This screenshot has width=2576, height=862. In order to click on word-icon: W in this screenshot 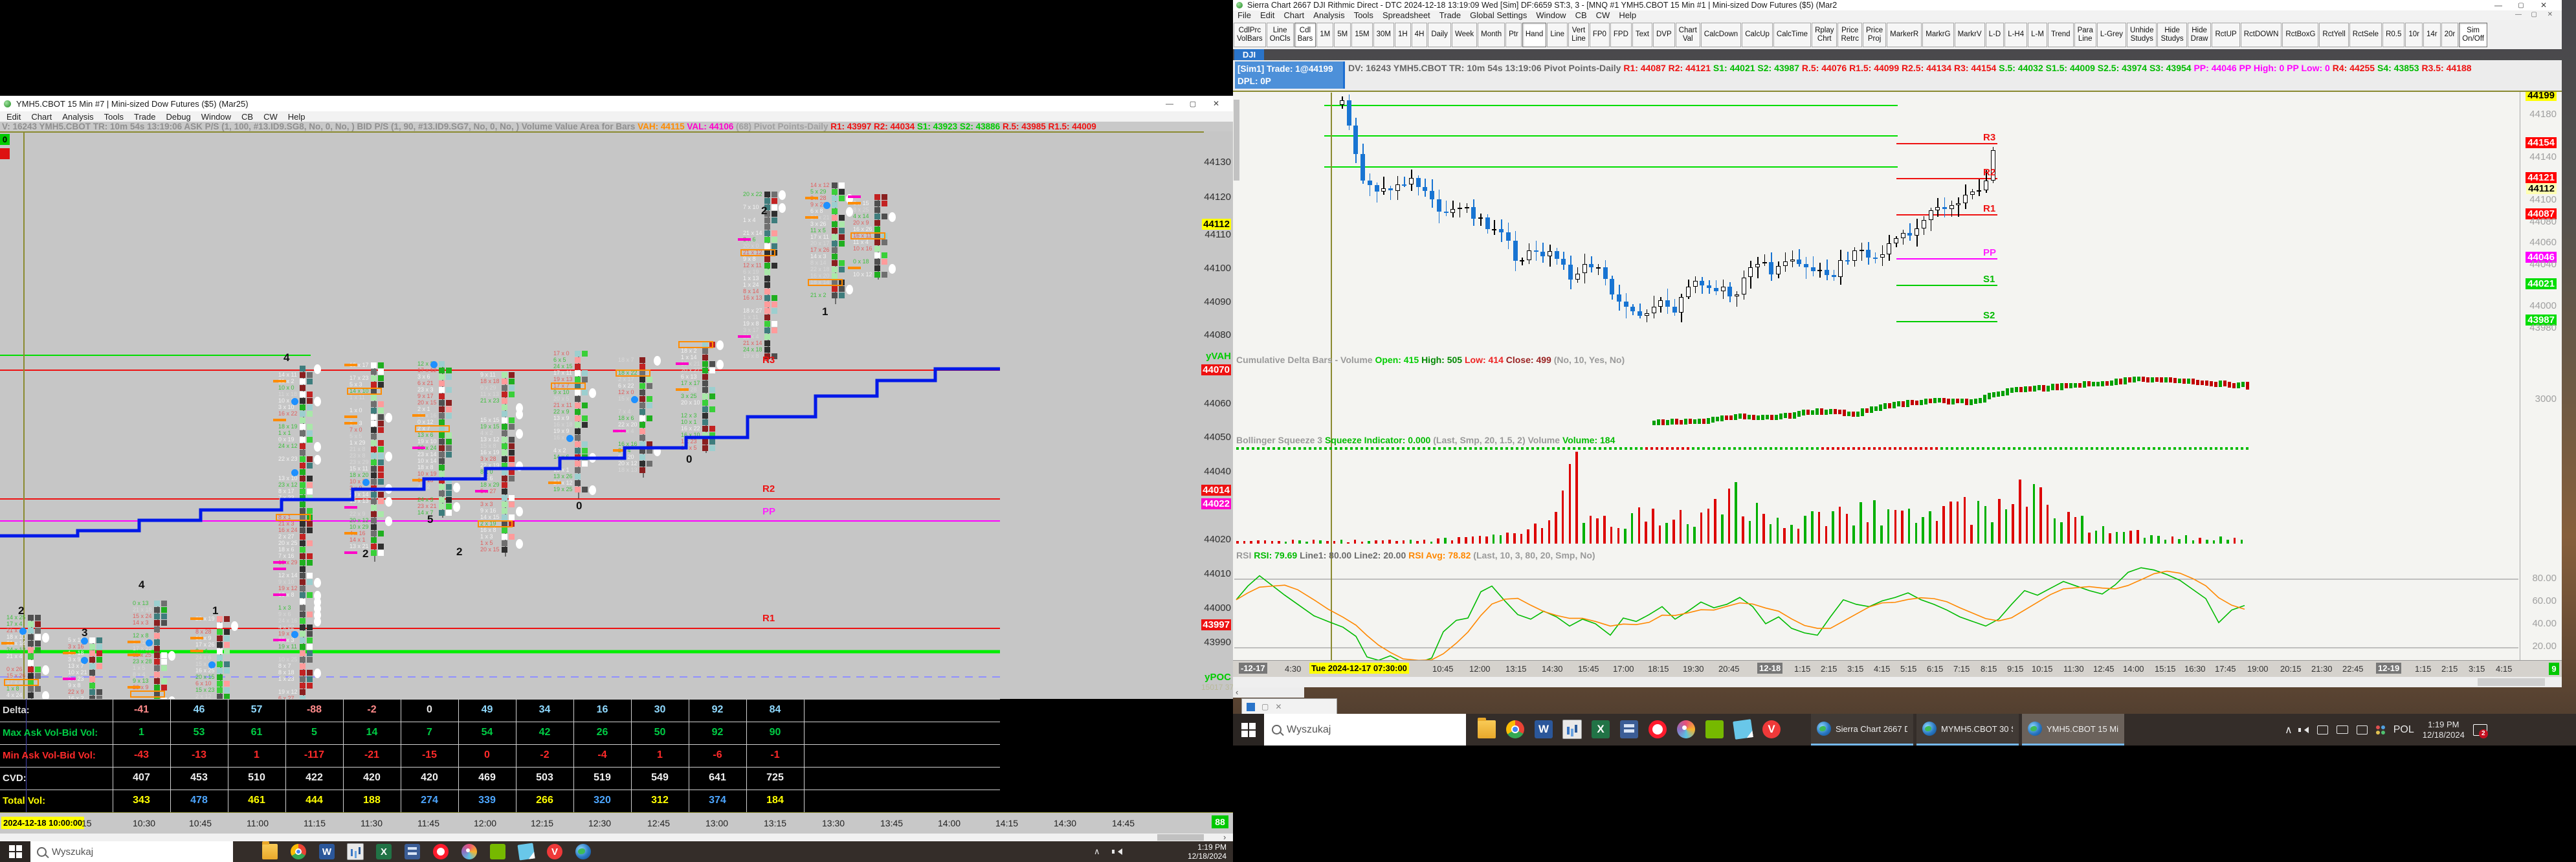, I will do `click(1544, 729)`.